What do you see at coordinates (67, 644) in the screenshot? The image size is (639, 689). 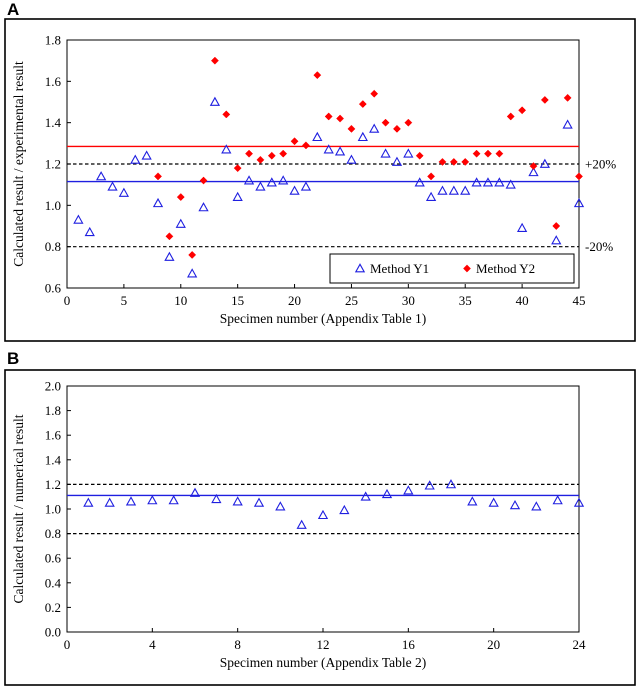 I see `x-tick-label: 0` at bounding box center [67, 644].